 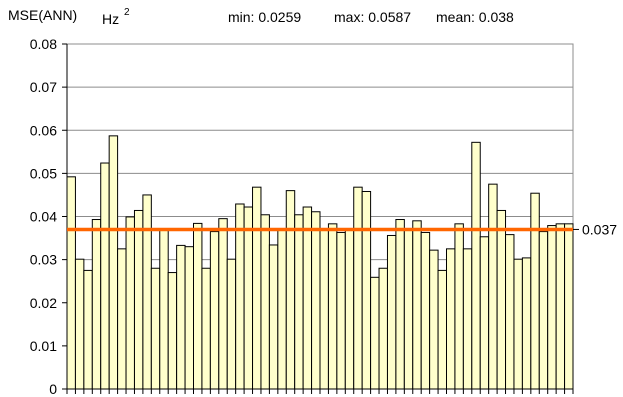 What do you see at coordinates (53, 389) in the screenshot?
I see `y-tick-label: 0` at bounding box center [53, 389].